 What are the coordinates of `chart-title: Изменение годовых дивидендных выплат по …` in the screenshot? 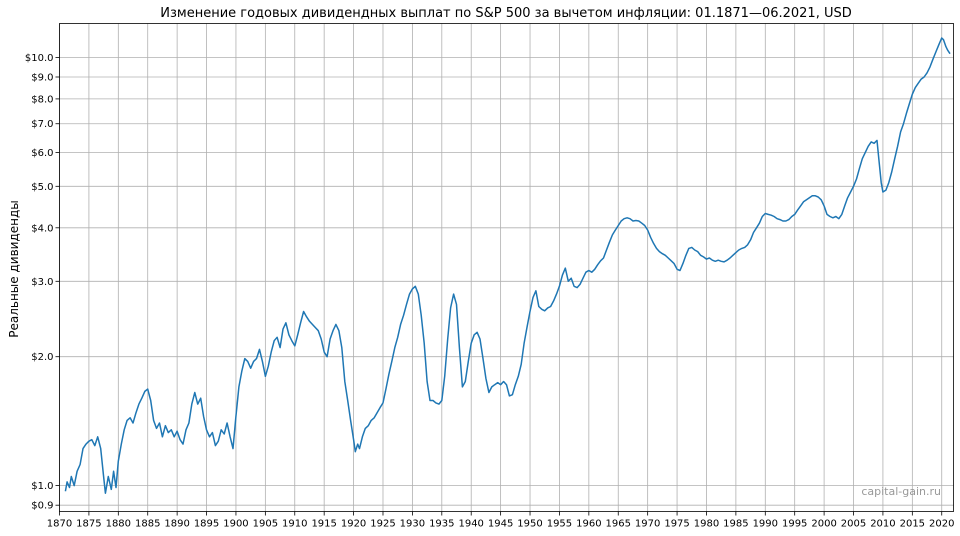 It's located at (506, 13).